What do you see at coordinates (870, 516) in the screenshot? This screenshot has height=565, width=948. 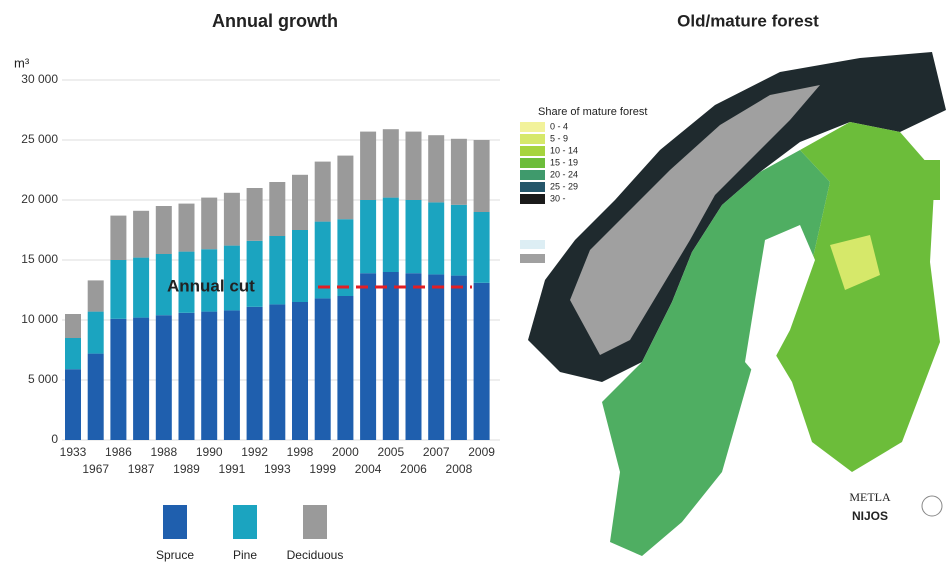 I see `logo-nijos: NIJOS` at bounding box center [870, 516].